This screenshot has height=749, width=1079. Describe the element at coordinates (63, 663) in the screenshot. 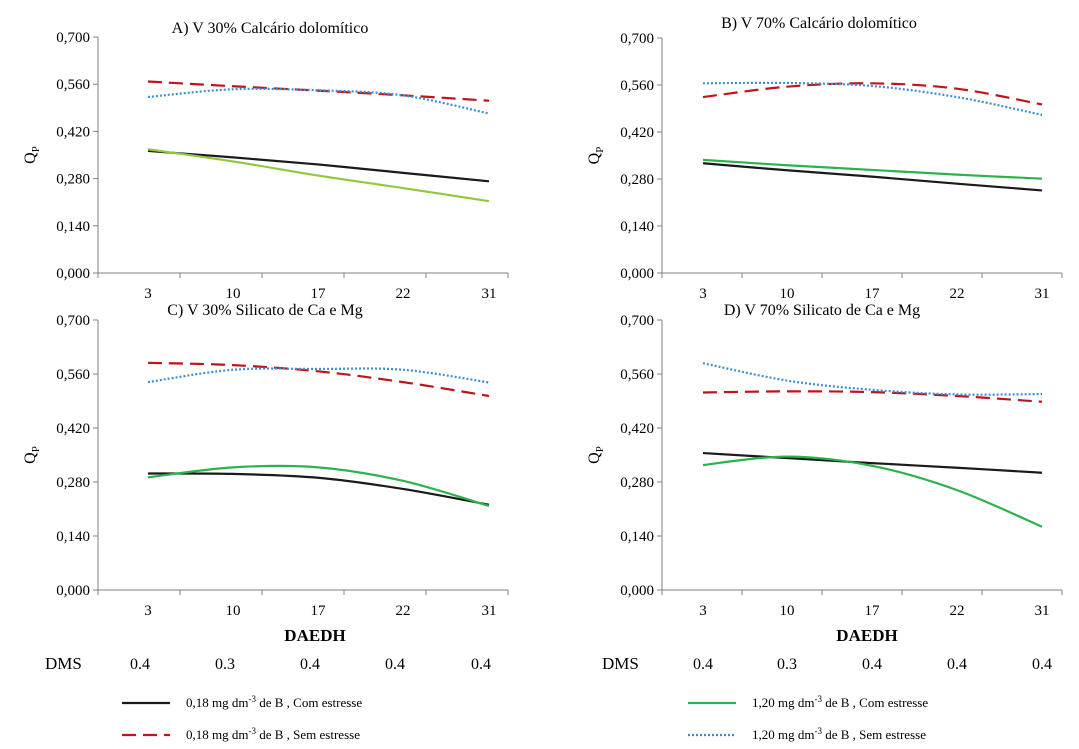

I see `dms-label-left: DMS` at that location.